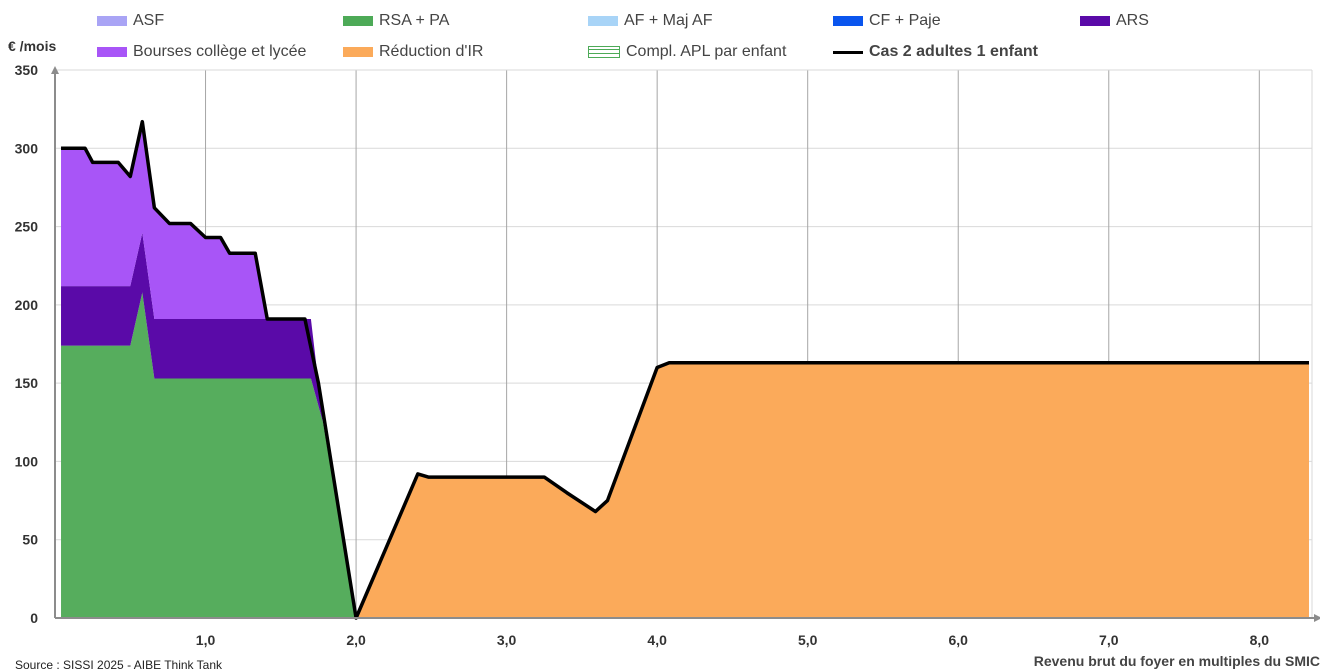  I want to click on legend-label: Cas 2 adultes 1 enfant, so click(953, 51).